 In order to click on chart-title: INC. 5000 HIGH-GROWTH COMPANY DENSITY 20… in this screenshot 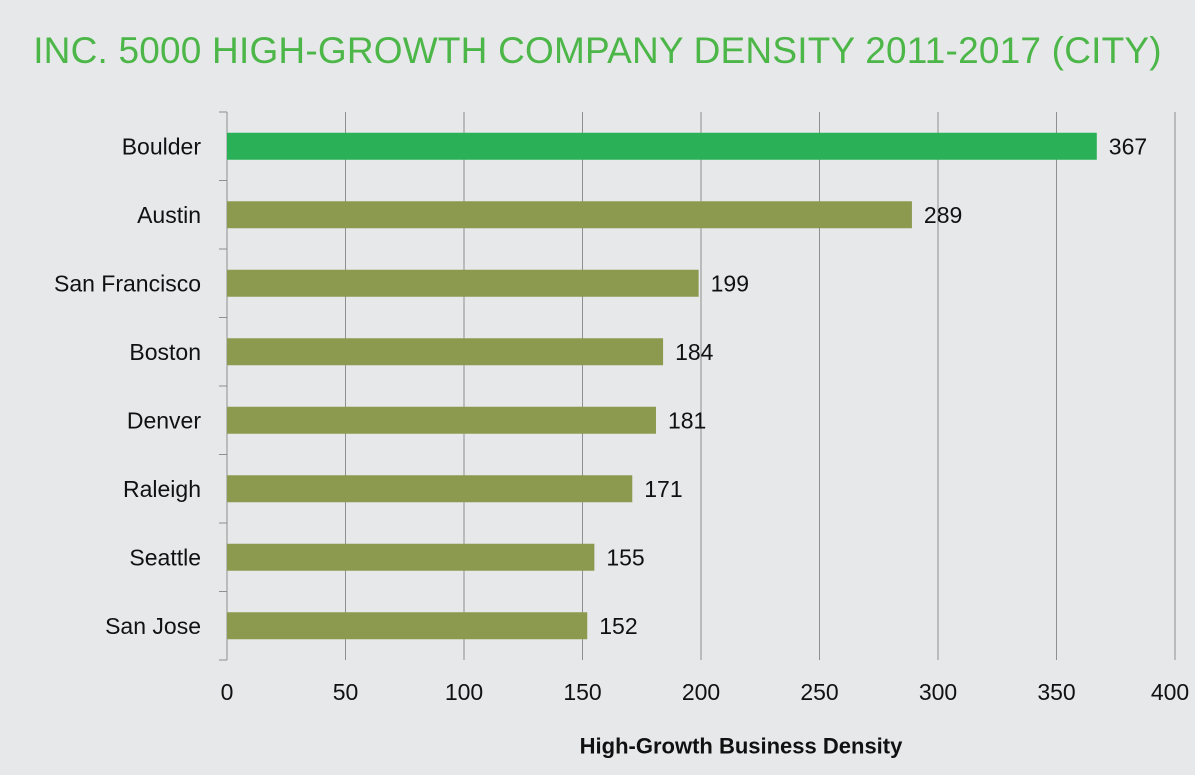, I will do `click(597, 50)`.